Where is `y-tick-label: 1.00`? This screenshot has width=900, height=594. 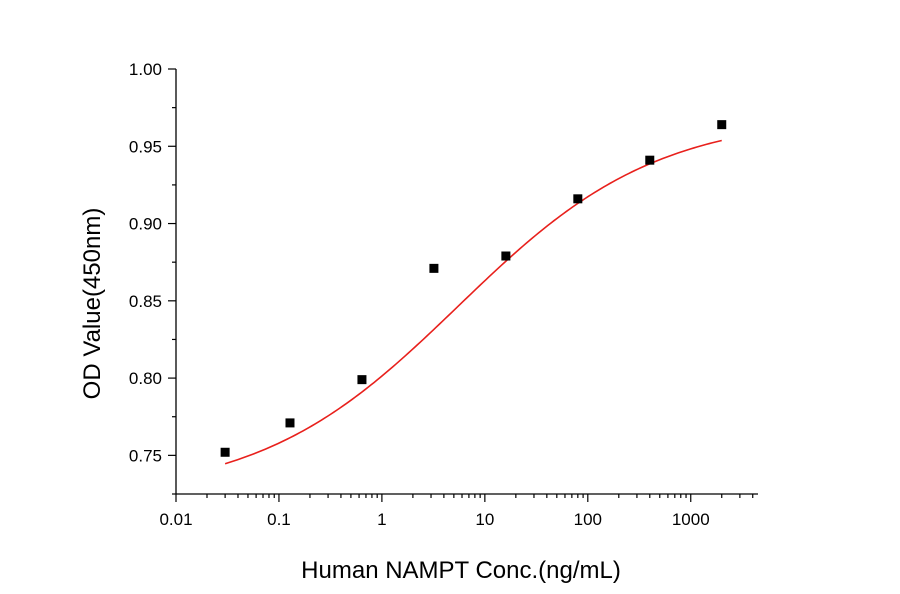 y-tick-label: 1.00 is located at coordinates (145, 69).